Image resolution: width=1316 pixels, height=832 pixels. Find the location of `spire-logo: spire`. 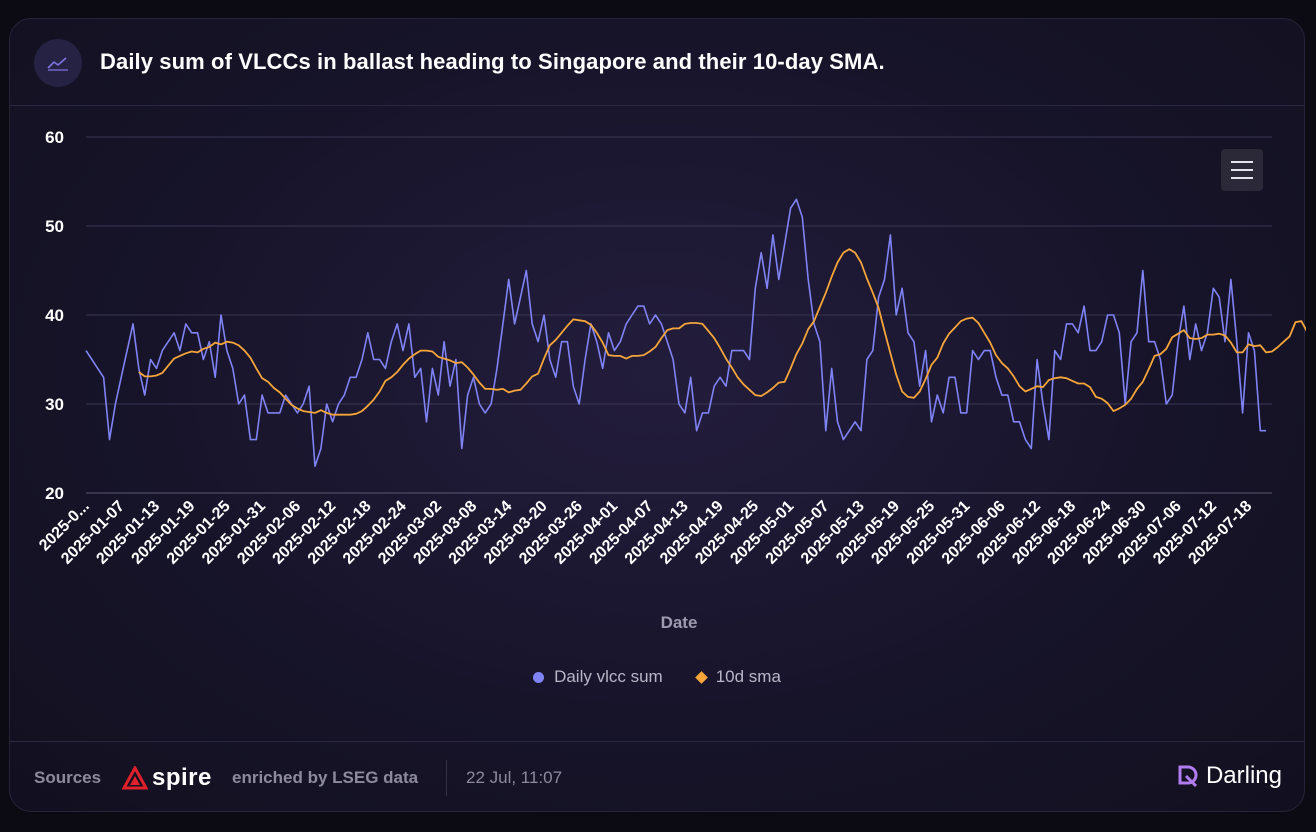

spire-logo: spire is located at coordinates (167, 778).